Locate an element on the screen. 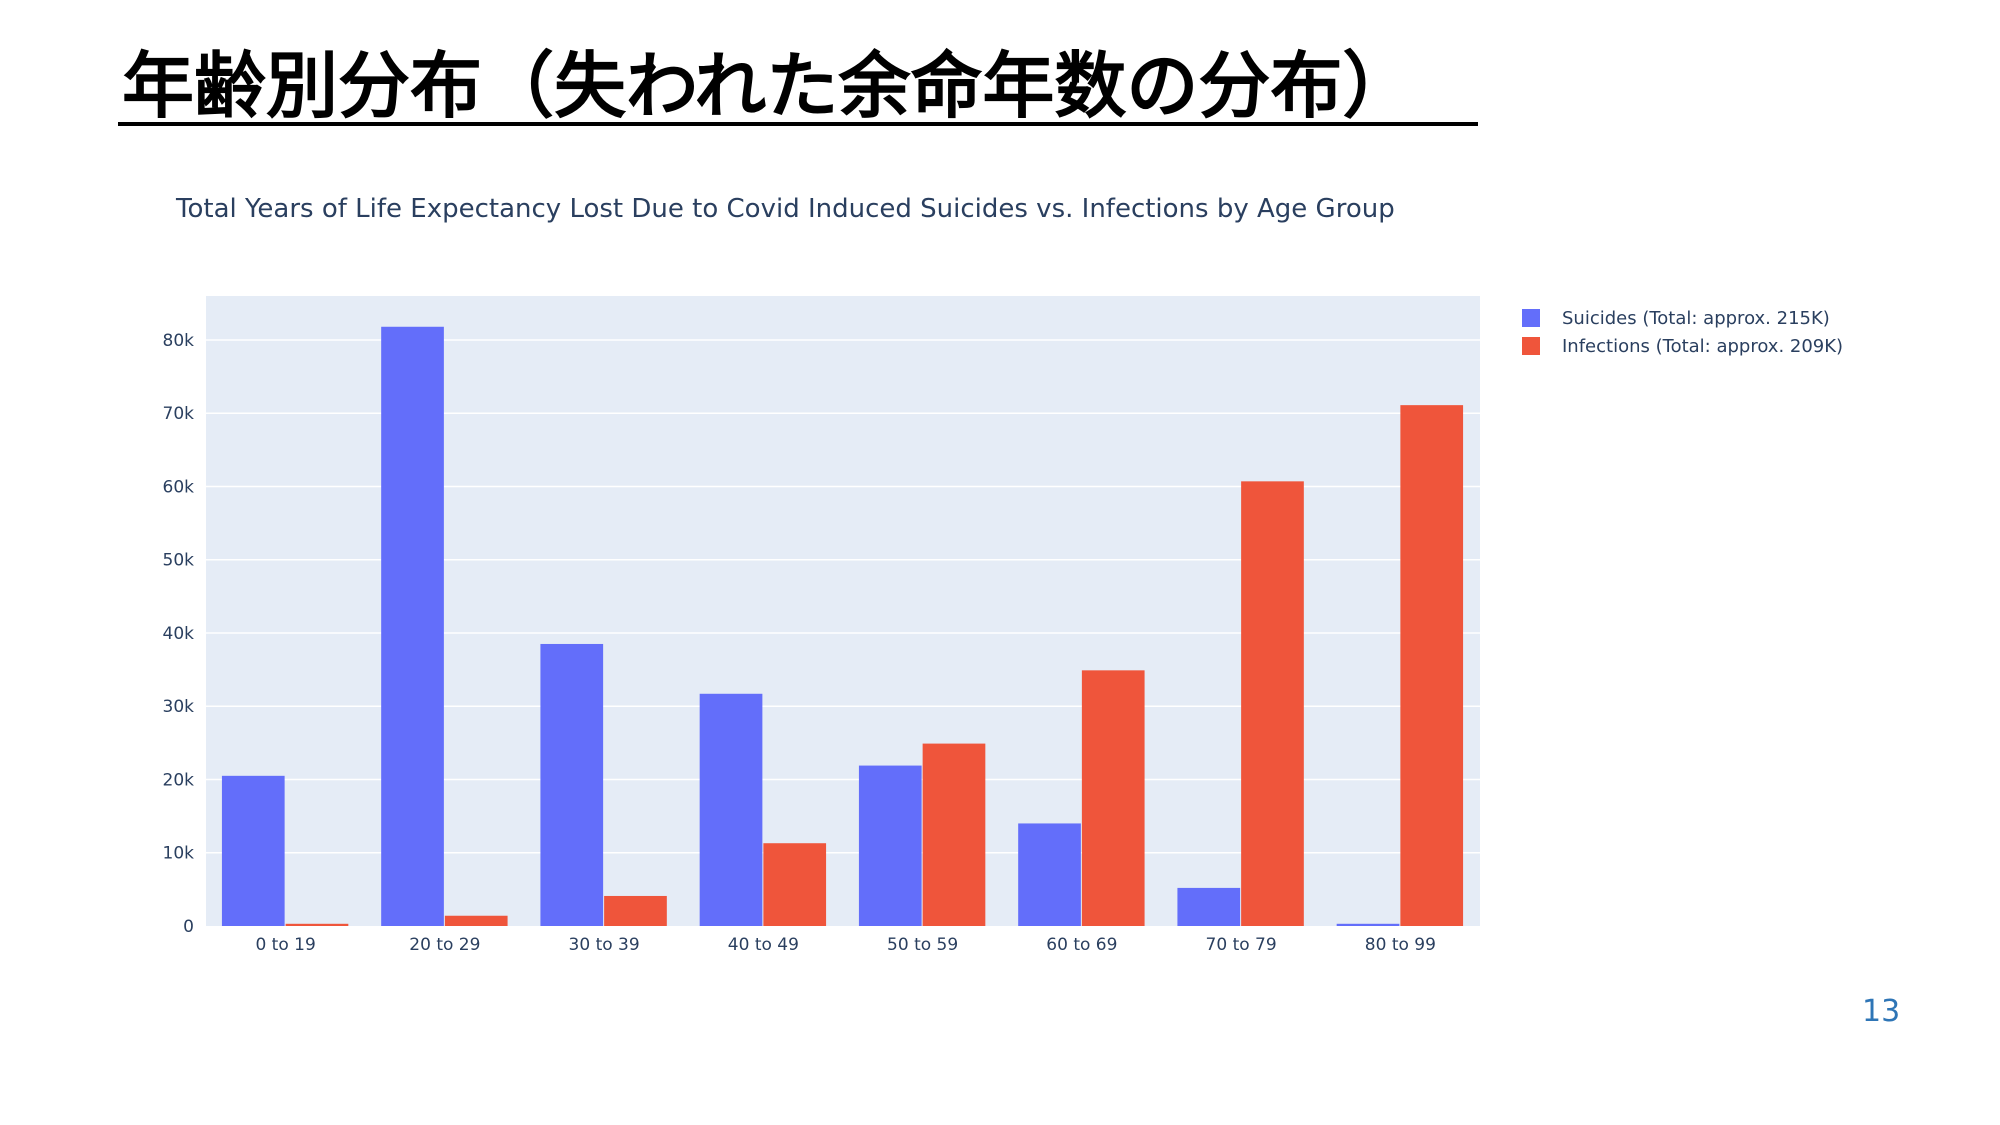 This screenshot has height=1125, width=2000. x-tick-label: 50 to 59 is located at coordinates (922, 945).